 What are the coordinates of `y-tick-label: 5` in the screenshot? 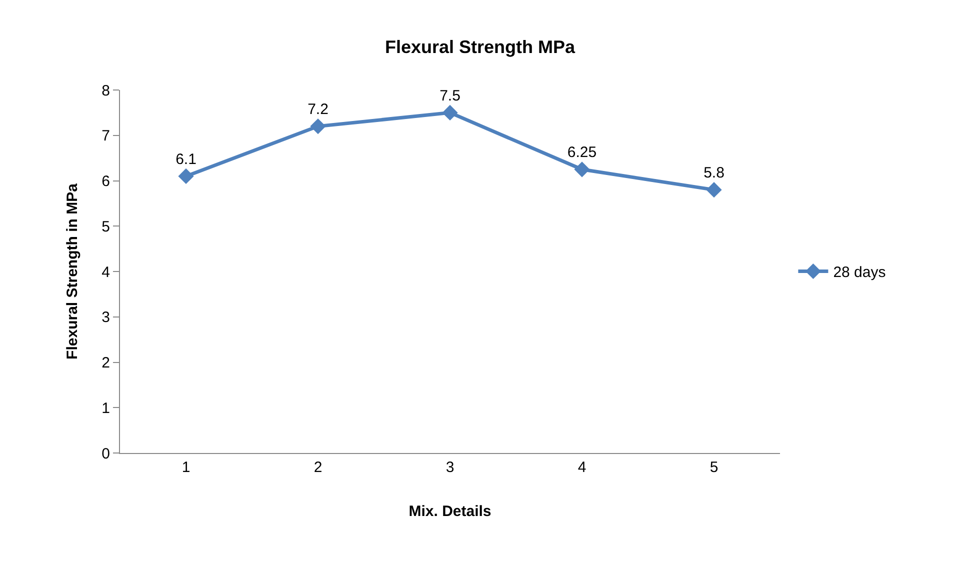 It's located at (106, 227).